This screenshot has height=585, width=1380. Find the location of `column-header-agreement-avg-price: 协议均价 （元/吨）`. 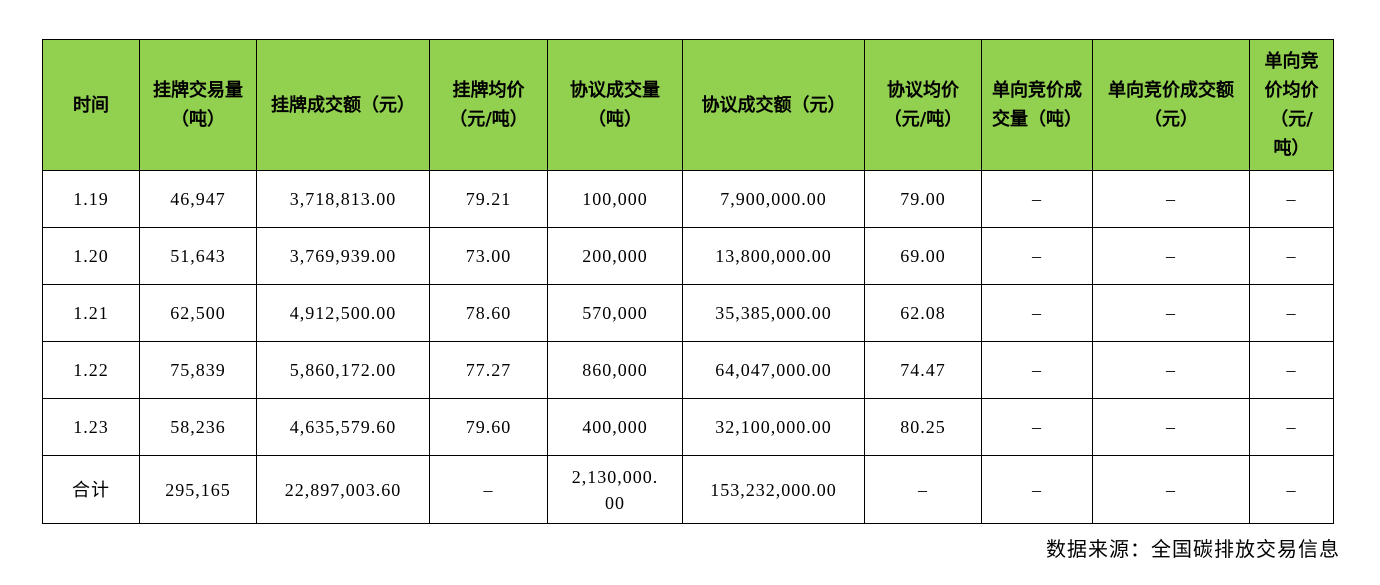

column-header-agreement-avg-price: 协议均价 （元/吨） is located at coordinates (923, 105).